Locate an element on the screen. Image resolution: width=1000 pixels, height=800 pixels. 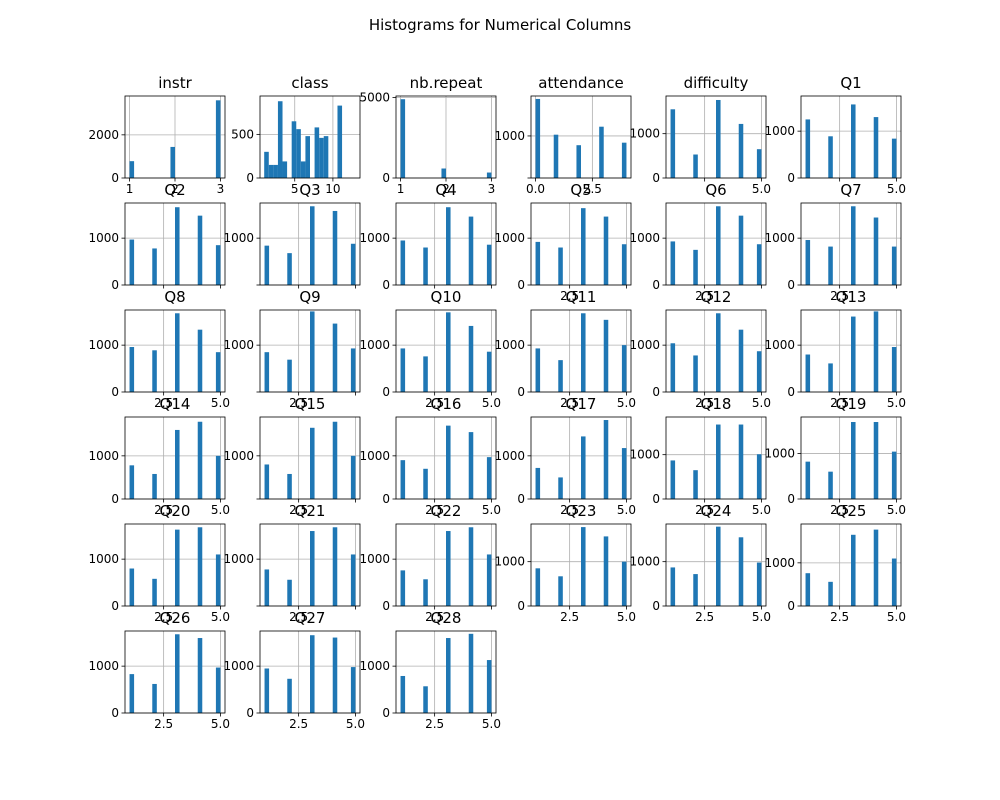
subplot-title: Q26 is located at coordinates (175, 618).